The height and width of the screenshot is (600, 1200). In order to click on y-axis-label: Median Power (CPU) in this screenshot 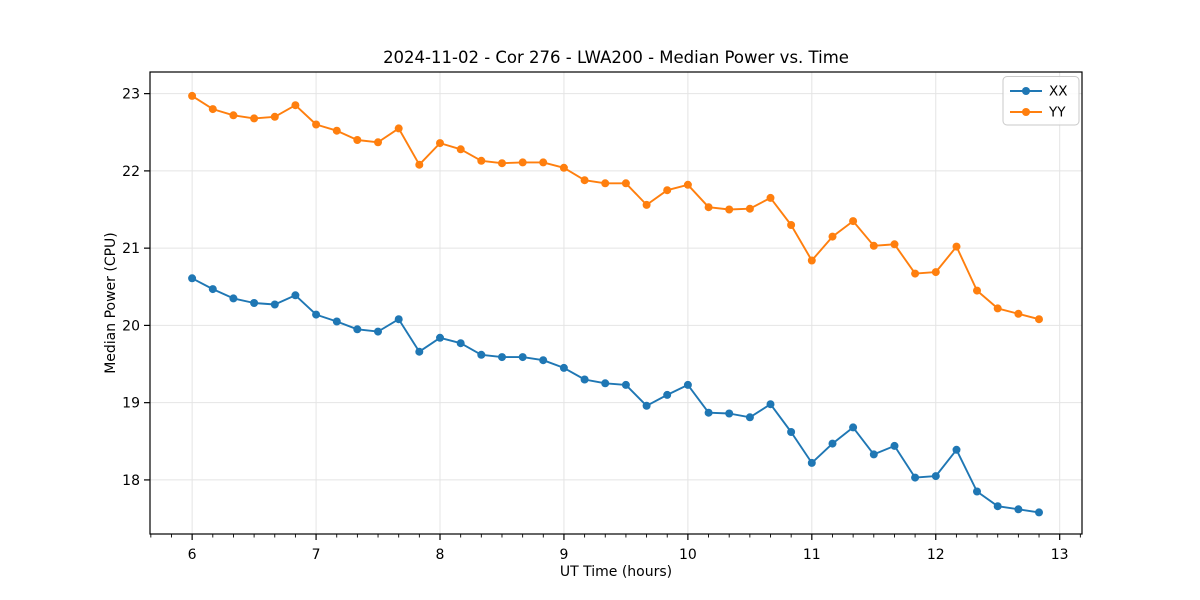, I will do `click(111, 303)`.